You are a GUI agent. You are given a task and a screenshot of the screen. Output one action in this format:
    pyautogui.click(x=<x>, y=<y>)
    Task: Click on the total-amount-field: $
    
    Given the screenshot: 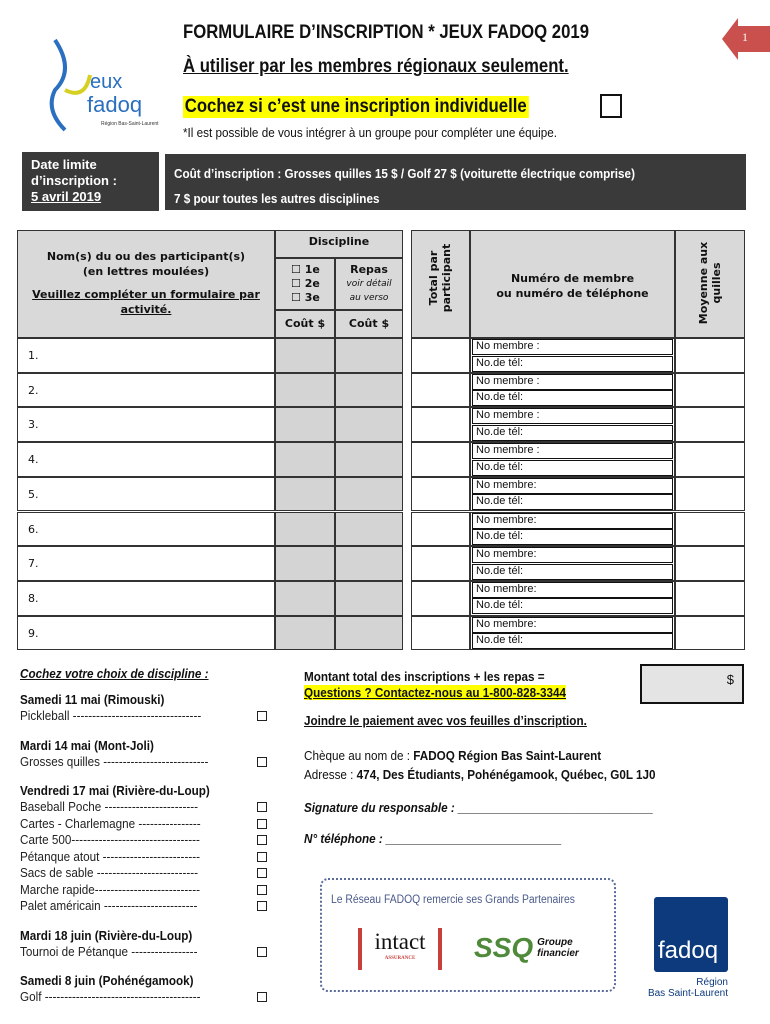 What is the action you would take?
    pyautogui.click(x=692, y=684)
    